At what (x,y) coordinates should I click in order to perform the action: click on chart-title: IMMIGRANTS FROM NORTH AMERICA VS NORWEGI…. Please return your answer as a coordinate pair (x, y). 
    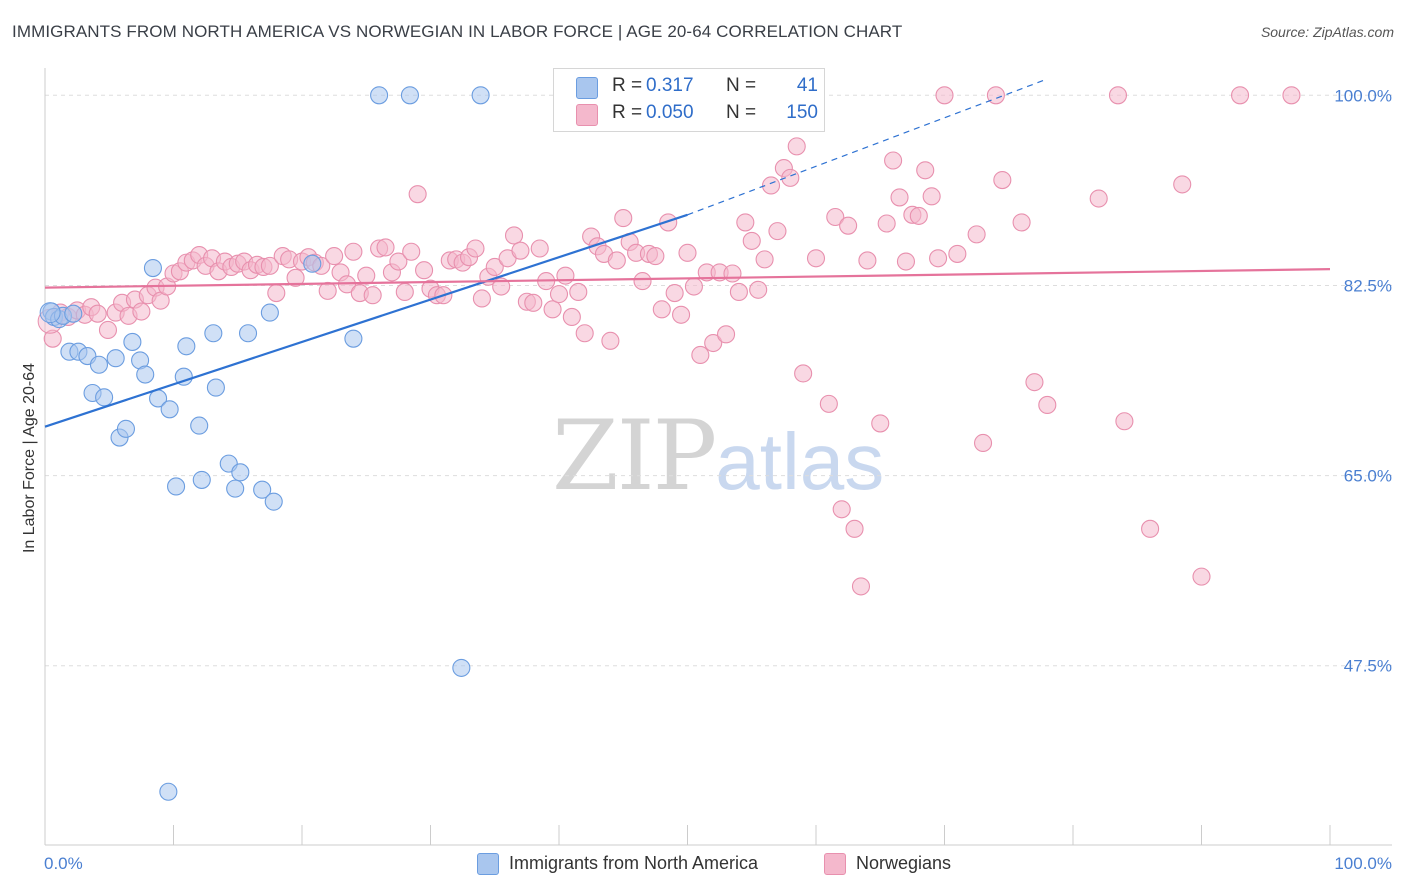
    Looking at the image, I should click on (457, 31).